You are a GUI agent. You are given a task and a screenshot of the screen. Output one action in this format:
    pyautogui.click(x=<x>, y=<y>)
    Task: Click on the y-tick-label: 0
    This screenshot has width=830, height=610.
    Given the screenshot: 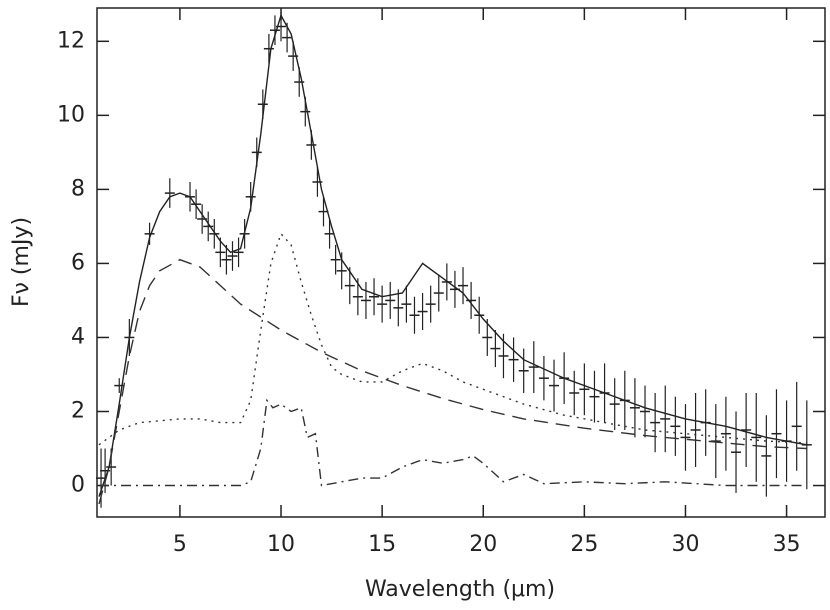 What is the action you would take?
    pyautogui.click(x=78, y=485)
    